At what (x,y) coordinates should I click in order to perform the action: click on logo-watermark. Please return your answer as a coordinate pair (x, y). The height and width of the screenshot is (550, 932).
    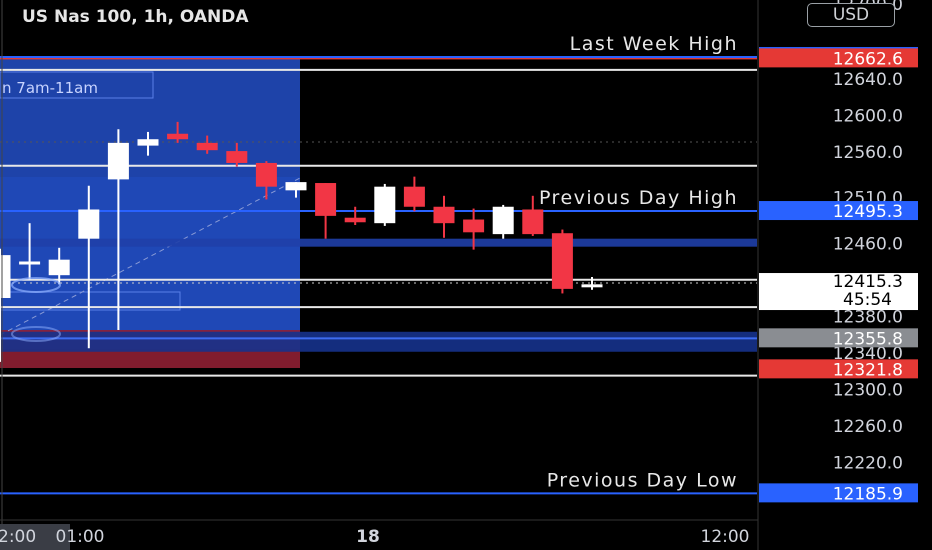
    Looking at the image, I should click on (36, 285).